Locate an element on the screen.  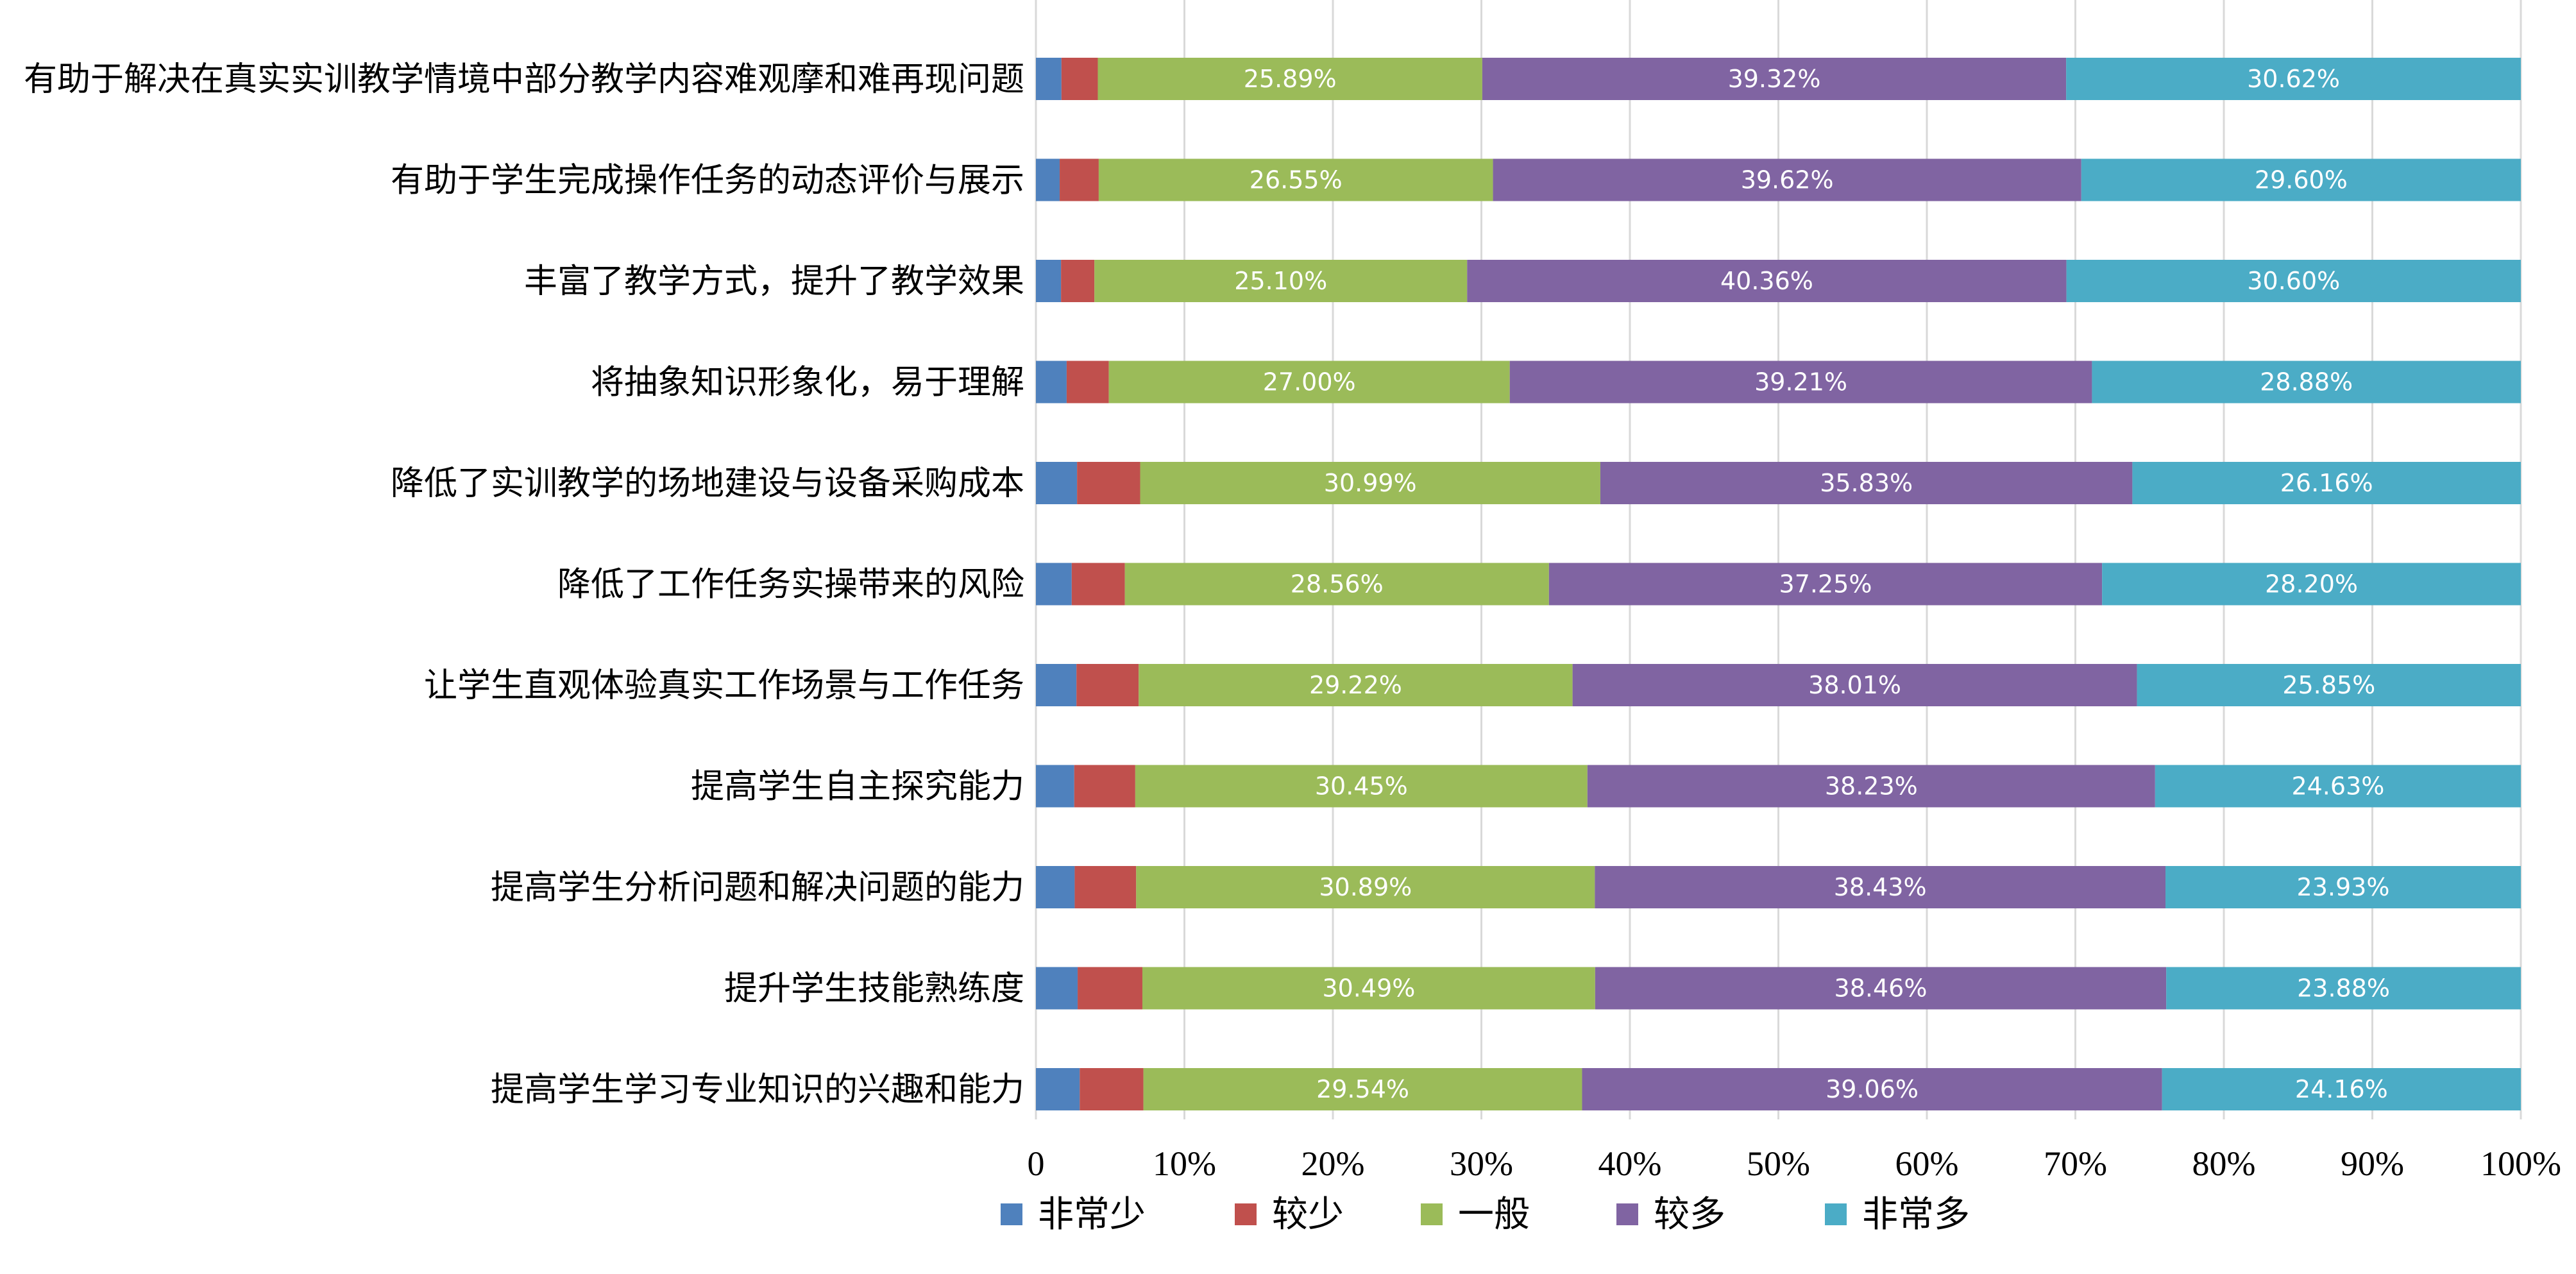
x-tick-label: 60% is located at coordinates (1927, 1164).